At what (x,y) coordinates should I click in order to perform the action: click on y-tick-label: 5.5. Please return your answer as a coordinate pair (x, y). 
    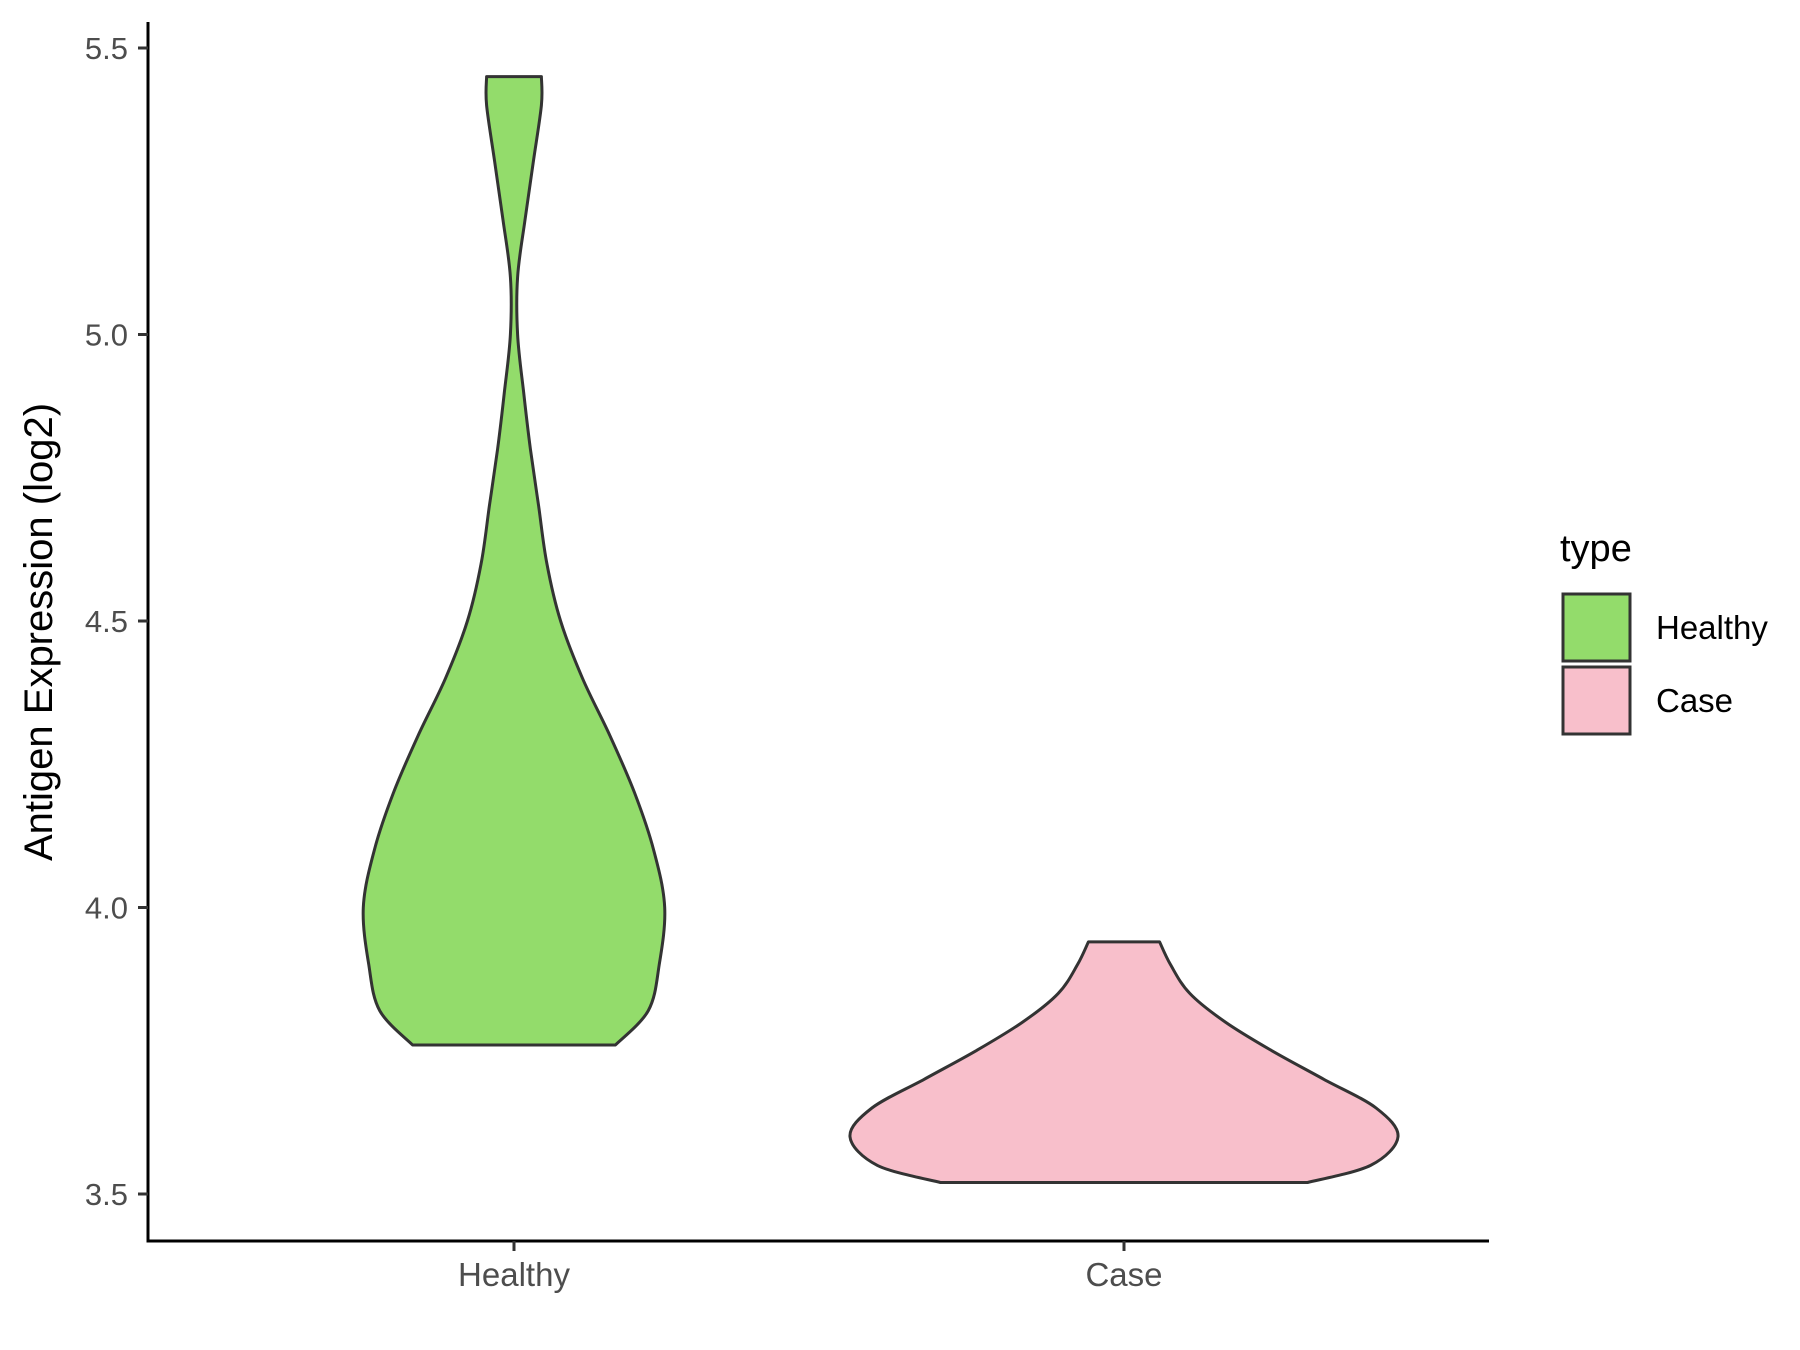
    Looking at the image, I should click on (106, 48).